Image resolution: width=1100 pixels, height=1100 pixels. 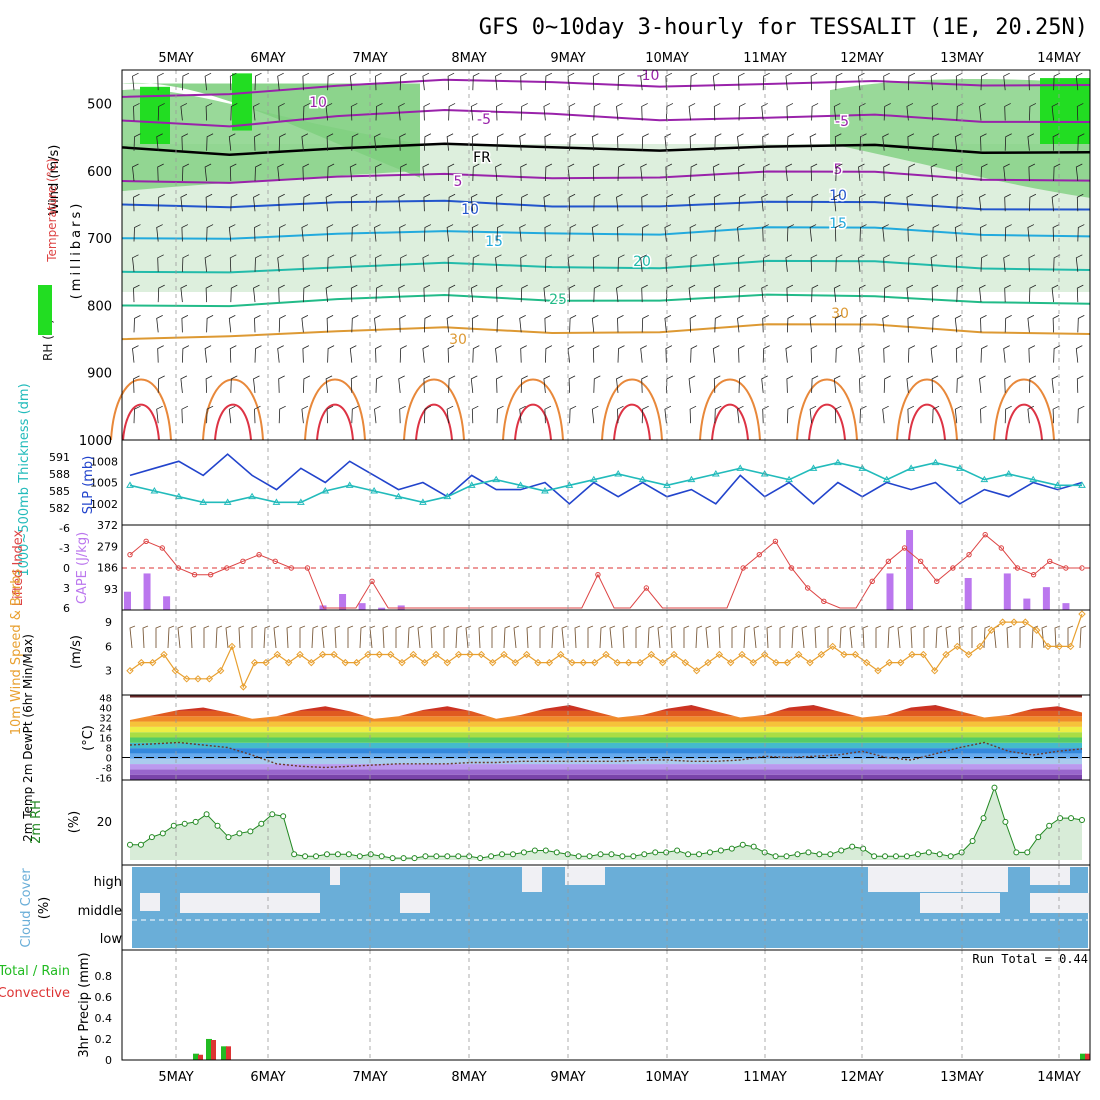 I want to click on day-label-bottom: 11MAY, so click(x=765, y=1077).